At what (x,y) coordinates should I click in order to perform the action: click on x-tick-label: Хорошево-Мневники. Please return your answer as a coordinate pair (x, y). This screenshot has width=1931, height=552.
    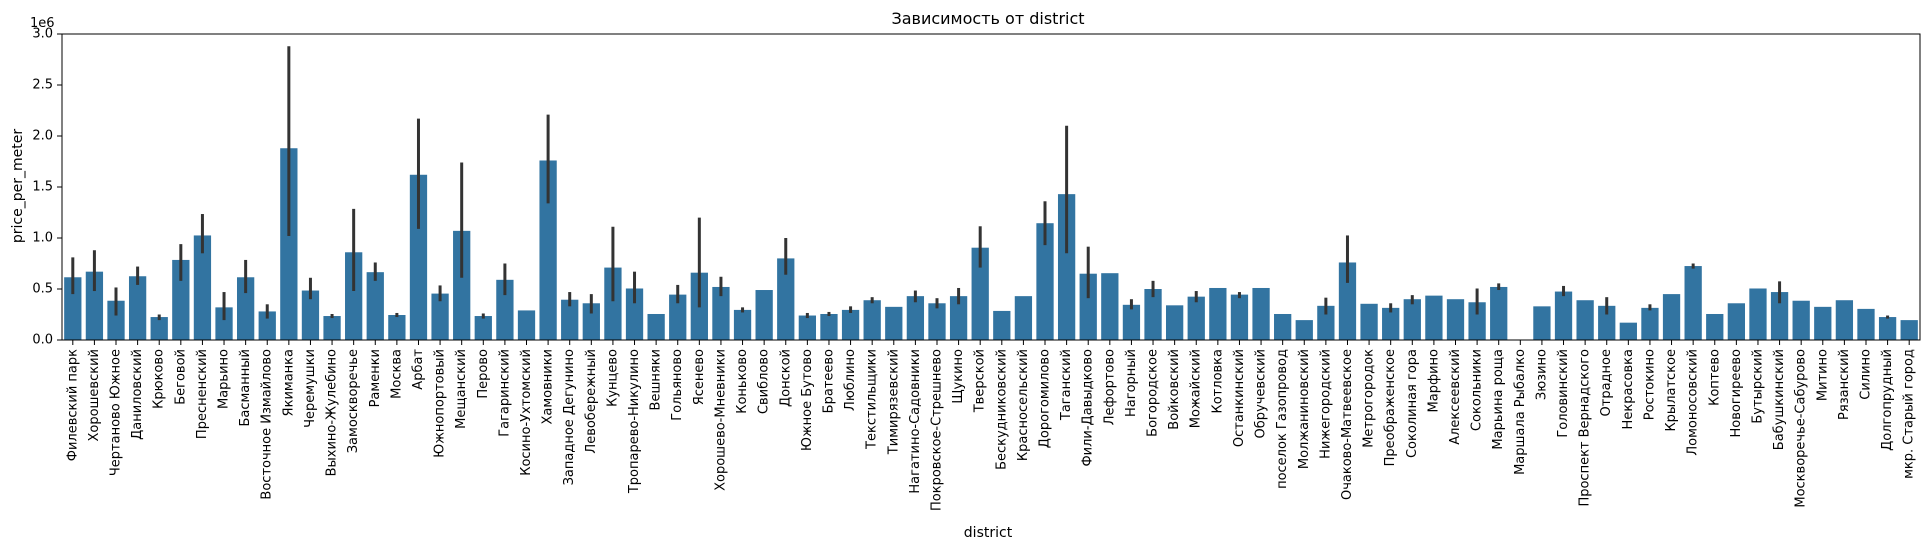
    Looking at the image, I should click on (720, 420).